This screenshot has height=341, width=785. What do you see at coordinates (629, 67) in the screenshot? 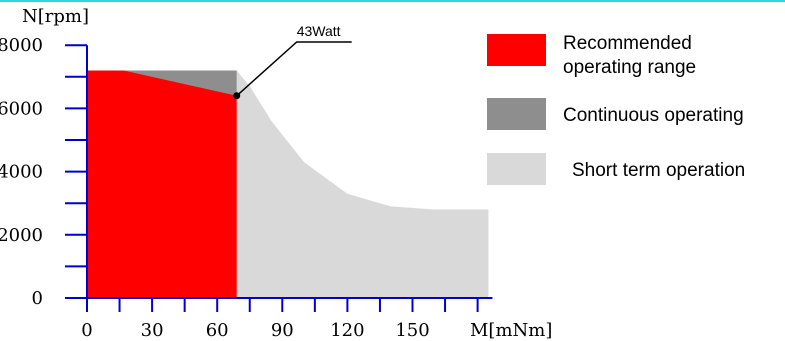
I see `legend-label: operating range` at bounding box center [629, 67].